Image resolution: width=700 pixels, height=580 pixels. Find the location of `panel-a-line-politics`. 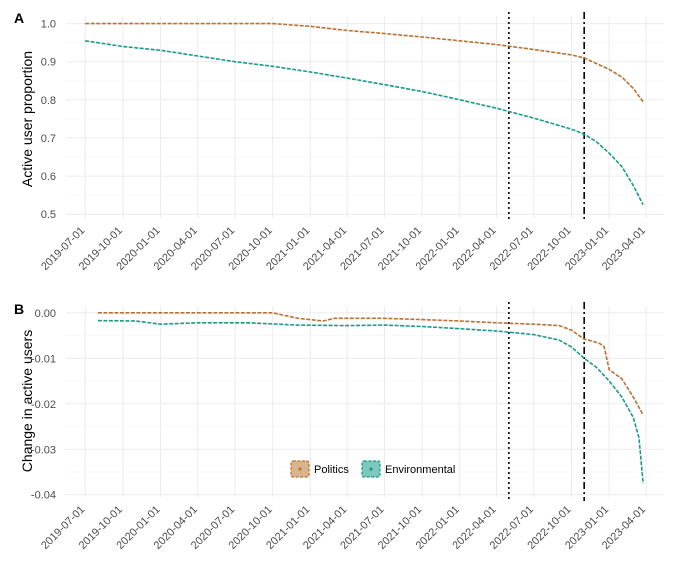

panel-a-line-politics is located at coordinates (364, 62).